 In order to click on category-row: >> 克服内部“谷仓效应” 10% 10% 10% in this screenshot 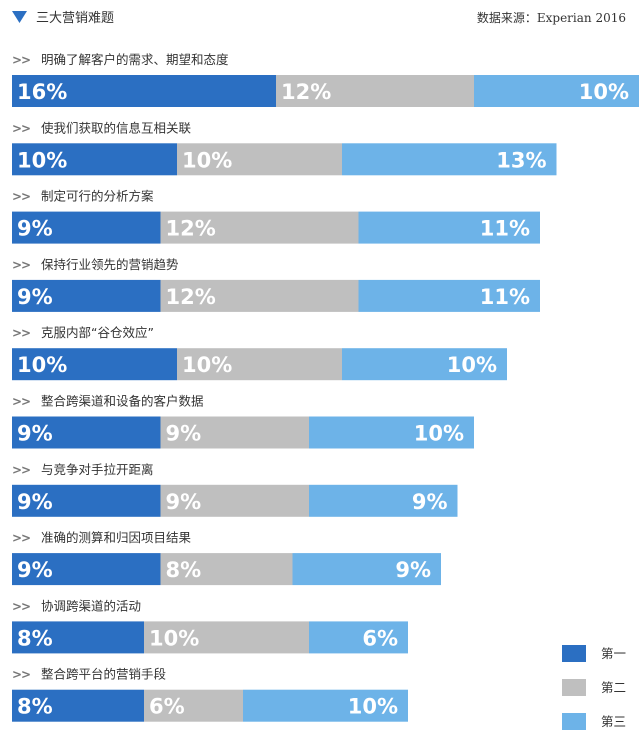, I will do `click(259, 353)`.